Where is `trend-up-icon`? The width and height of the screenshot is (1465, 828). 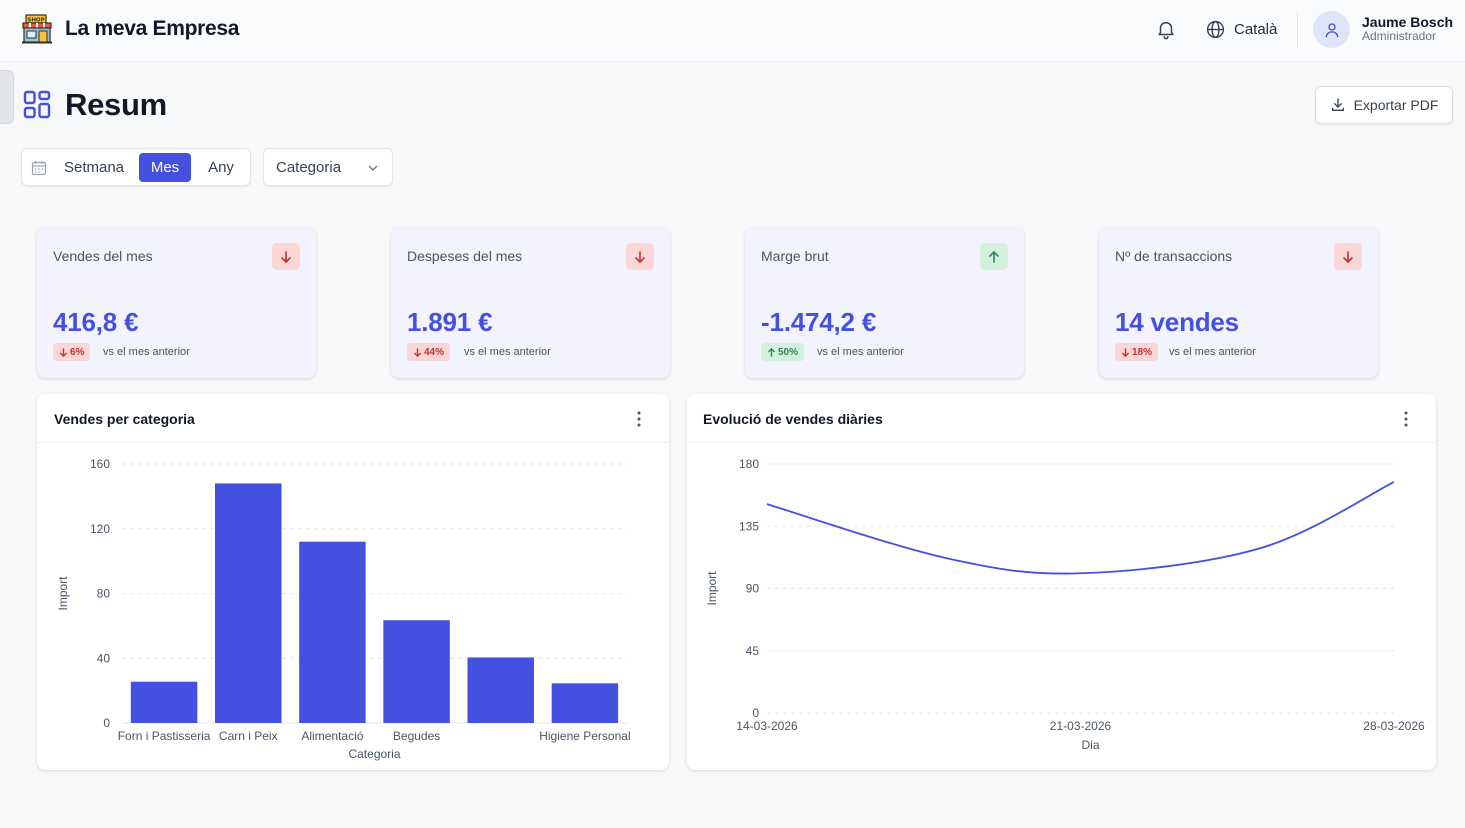
trend-up-icon is located at coordinates (994, 256).